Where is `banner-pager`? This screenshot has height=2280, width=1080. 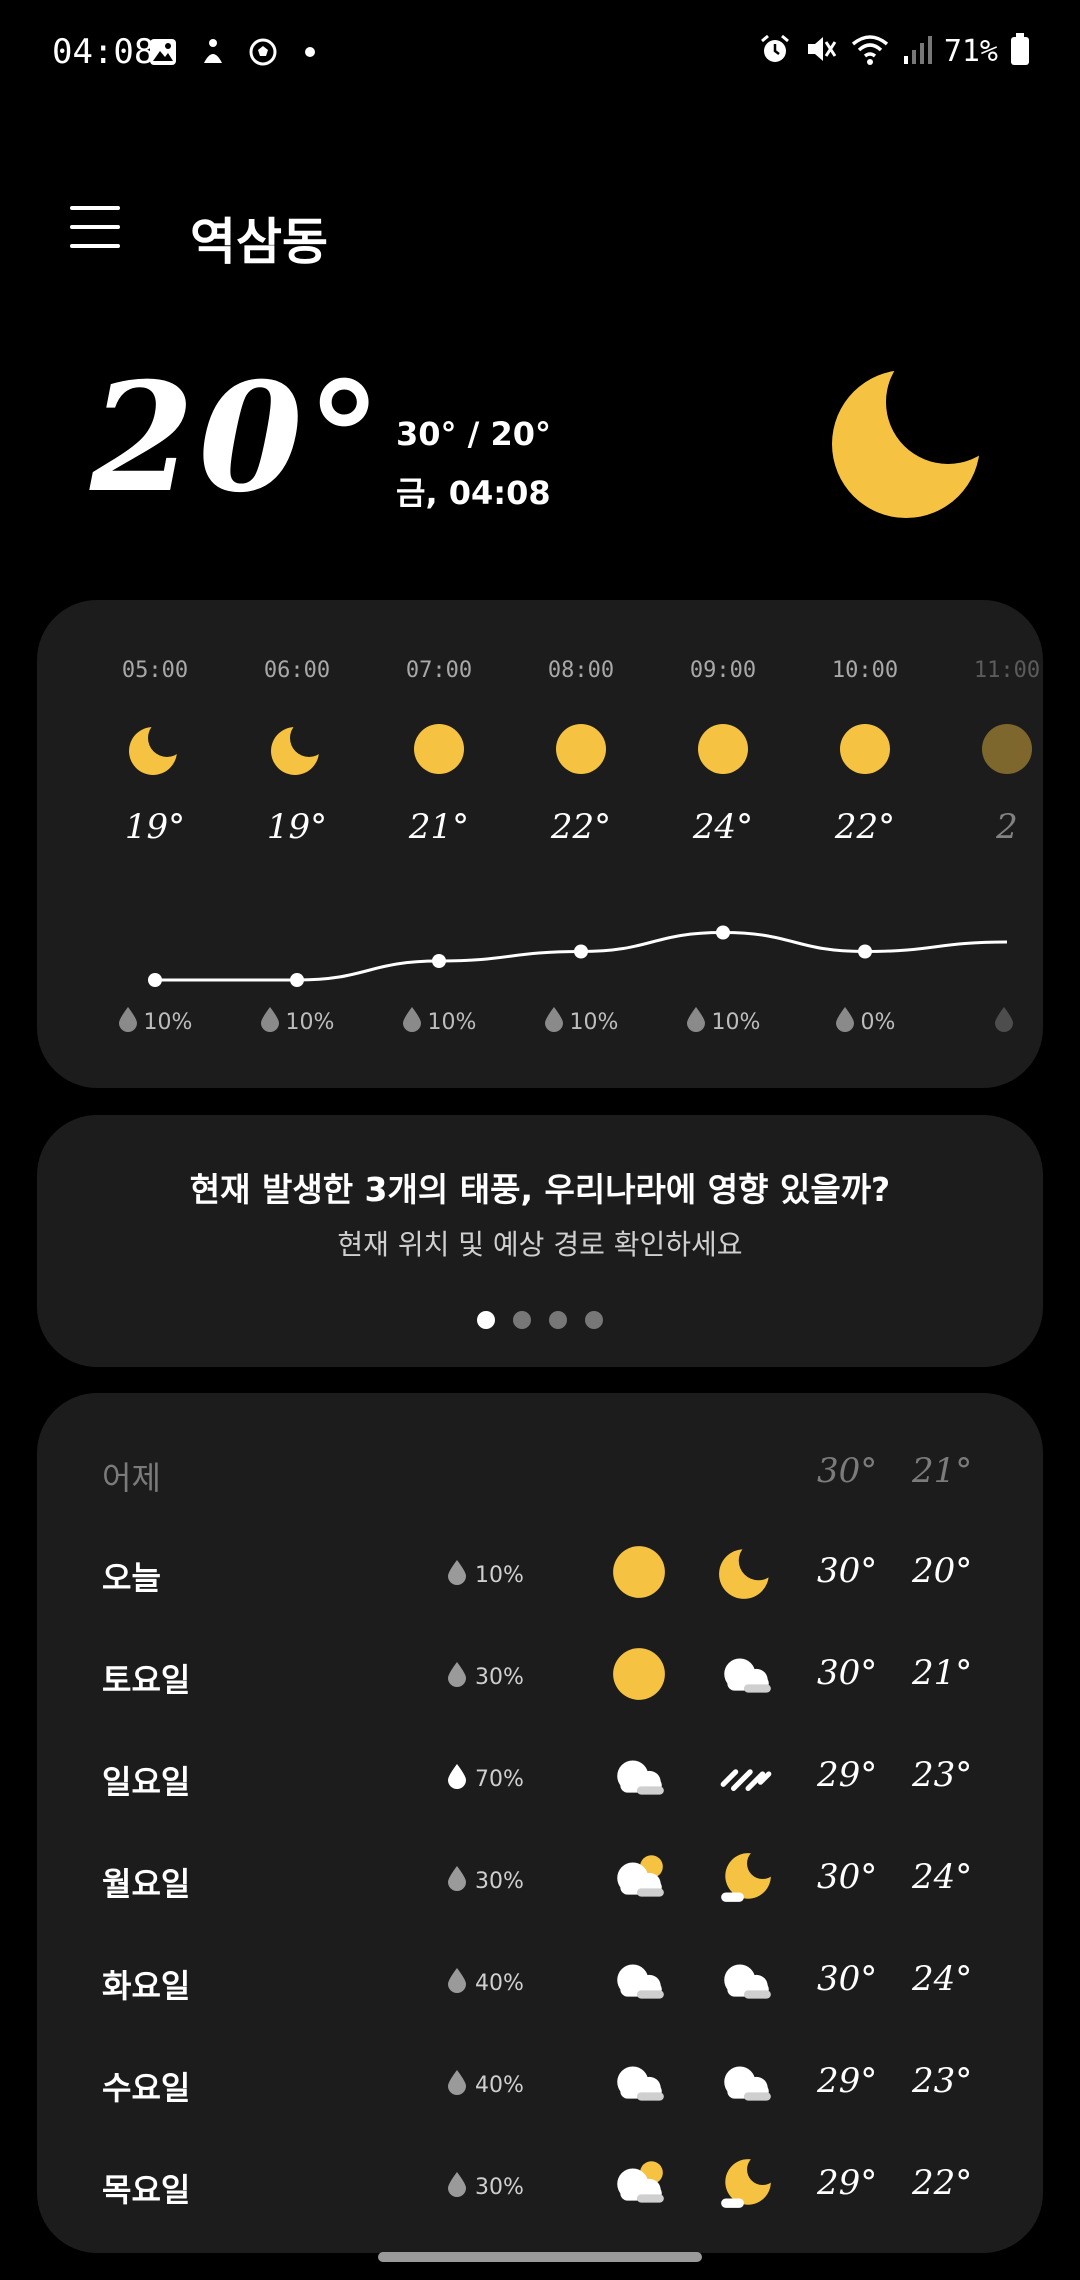 banner-pager is located at coordinates (540, 1320).